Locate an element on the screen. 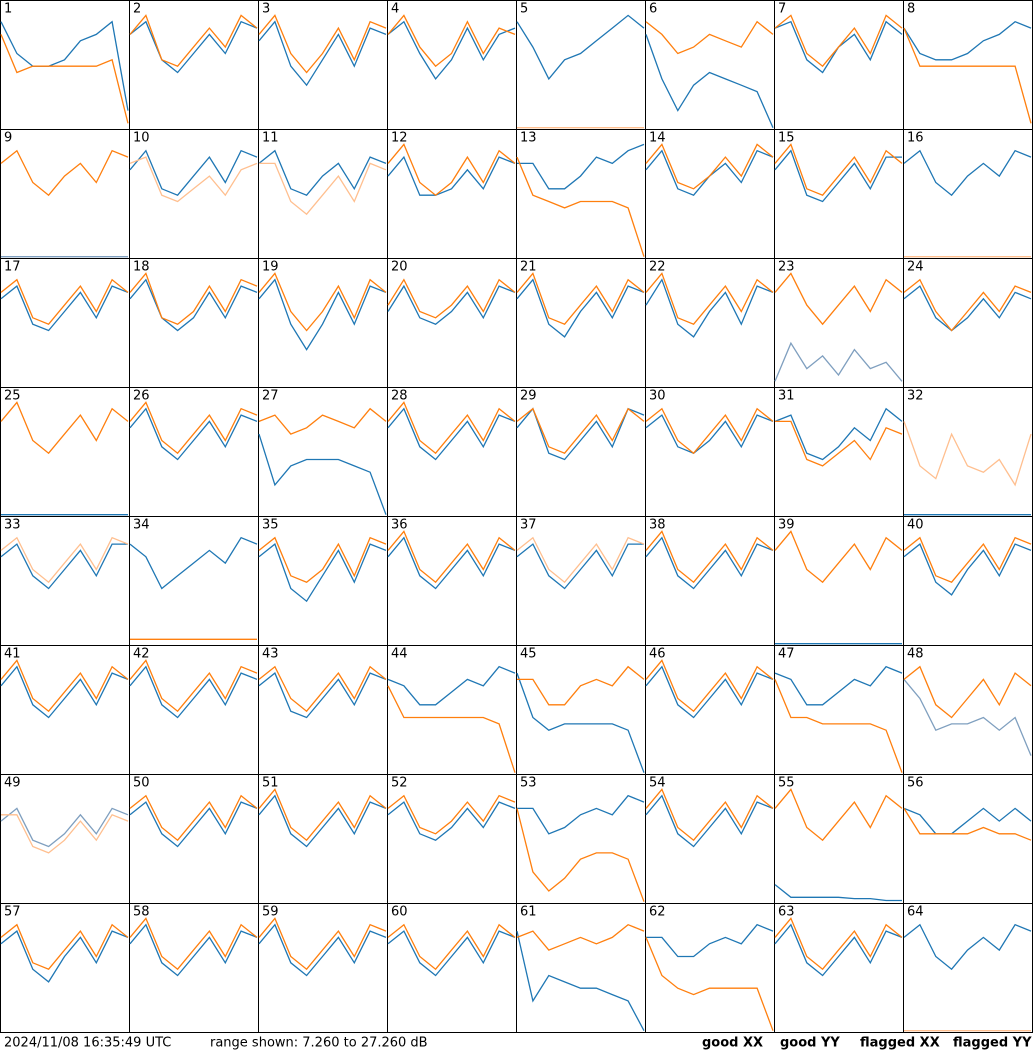 The image size is (1033, 1053). panel-label: 20 is located at coordinates (399, 267).